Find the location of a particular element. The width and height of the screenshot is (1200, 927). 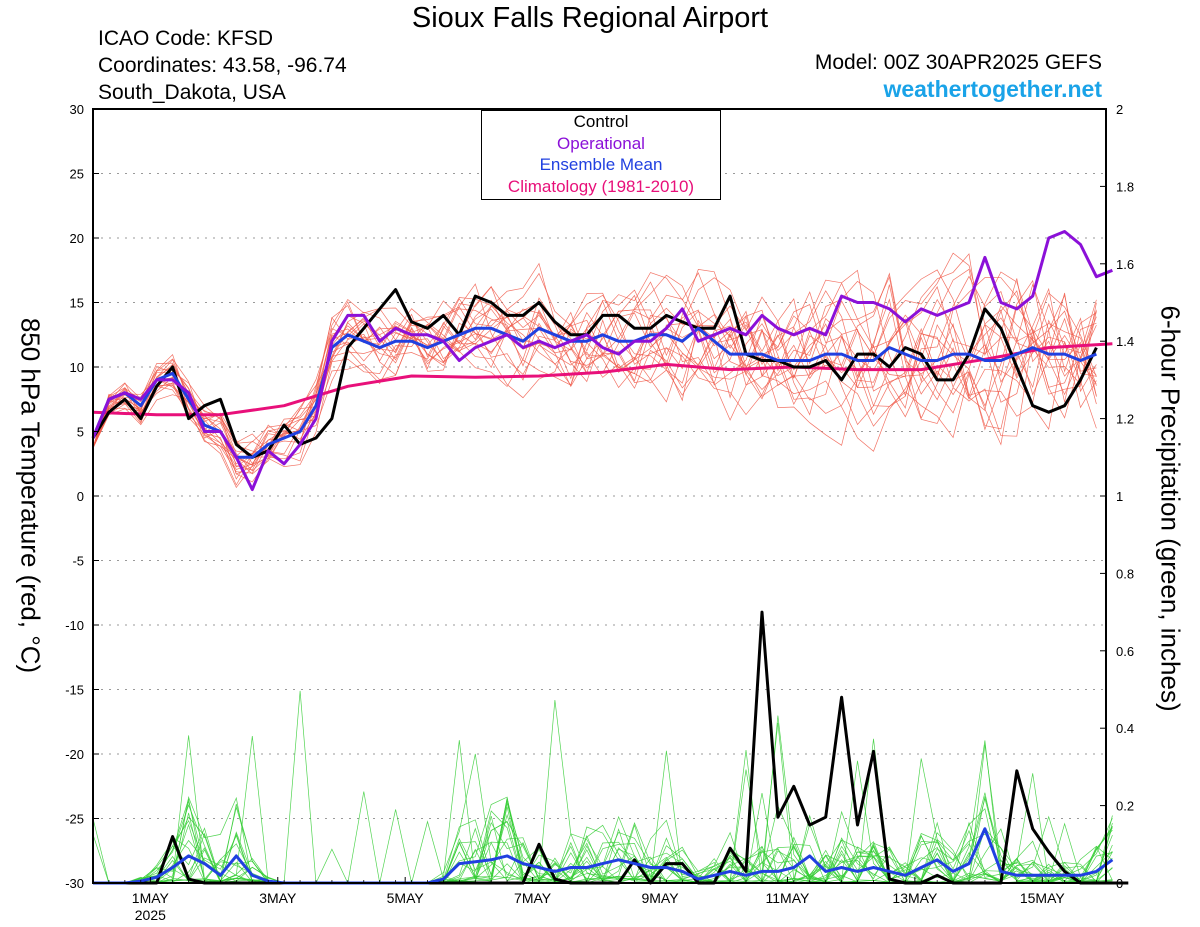

coordinates: Coordinates: 43.58, -96.74 is located at coordinates (222, 65).